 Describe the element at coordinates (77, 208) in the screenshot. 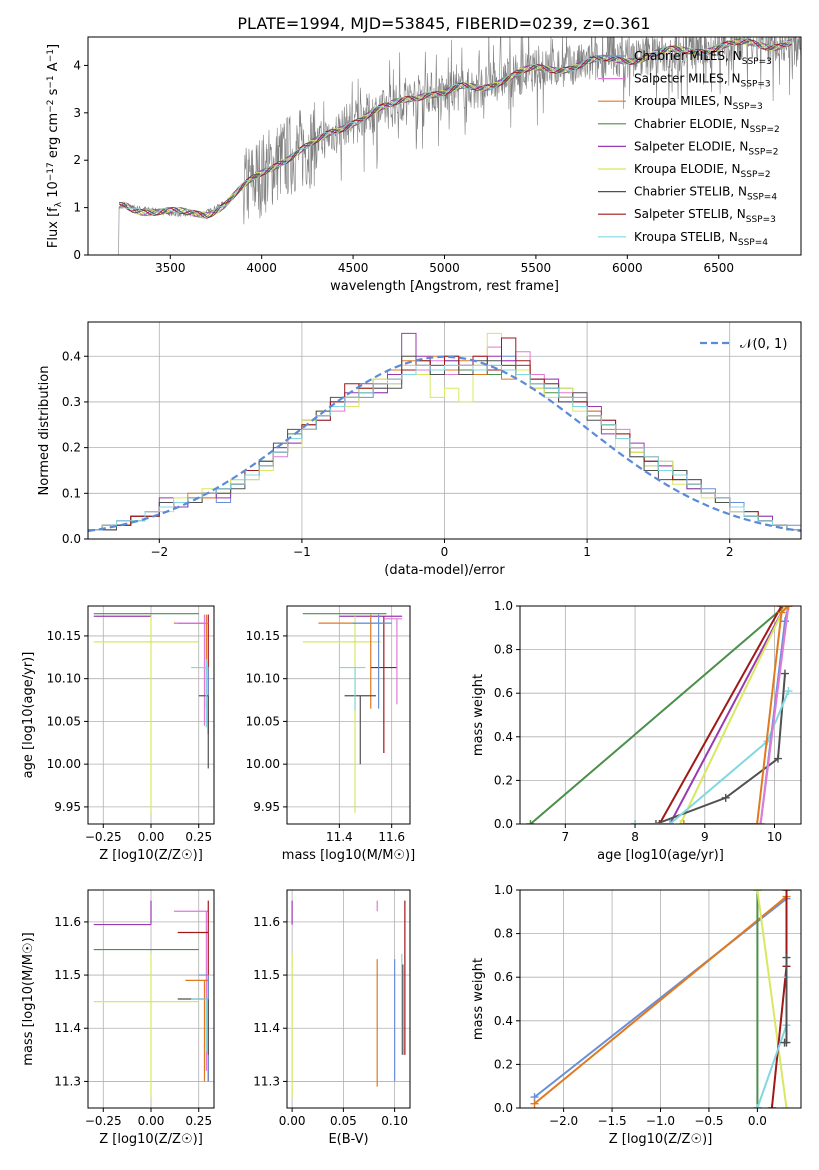

I see `y-tick-label: 1` at that location.